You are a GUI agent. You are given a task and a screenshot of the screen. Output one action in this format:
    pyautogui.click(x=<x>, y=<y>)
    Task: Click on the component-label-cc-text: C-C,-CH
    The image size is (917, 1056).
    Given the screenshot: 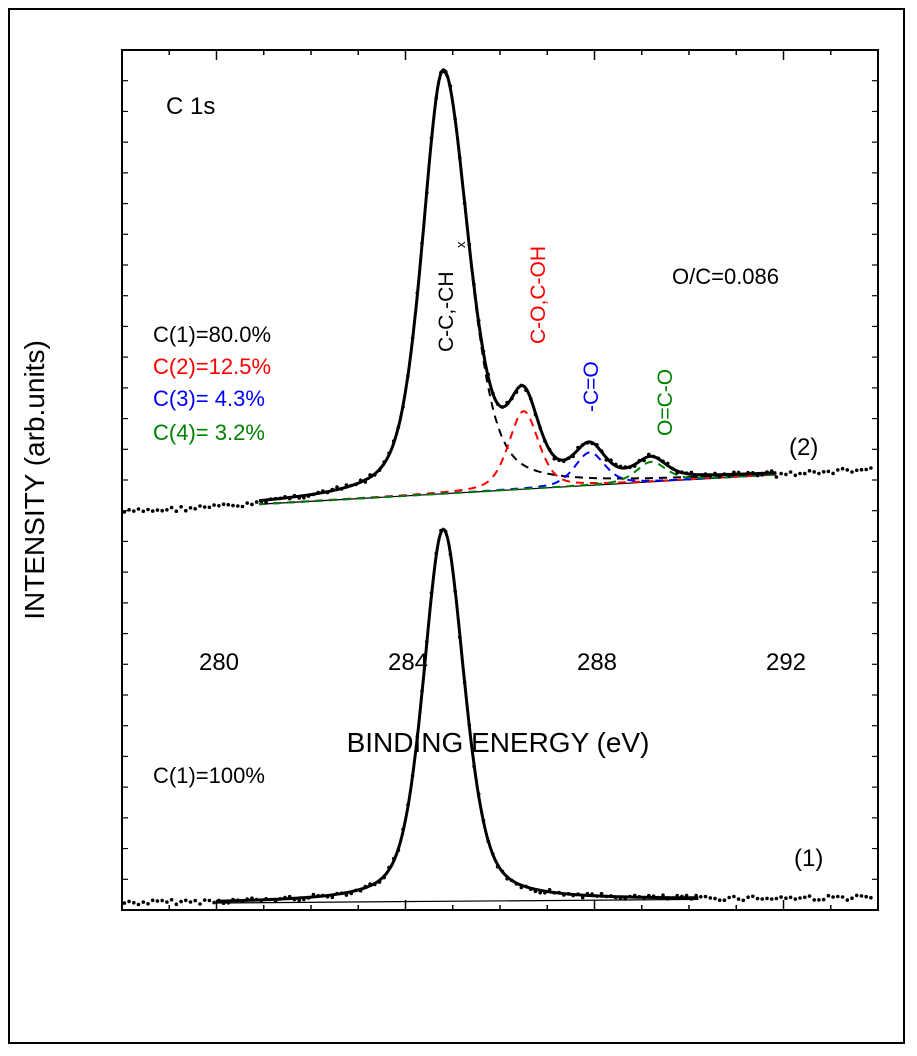 What is the action you would take?
    pyautogui.click(x=446, y=312)
    